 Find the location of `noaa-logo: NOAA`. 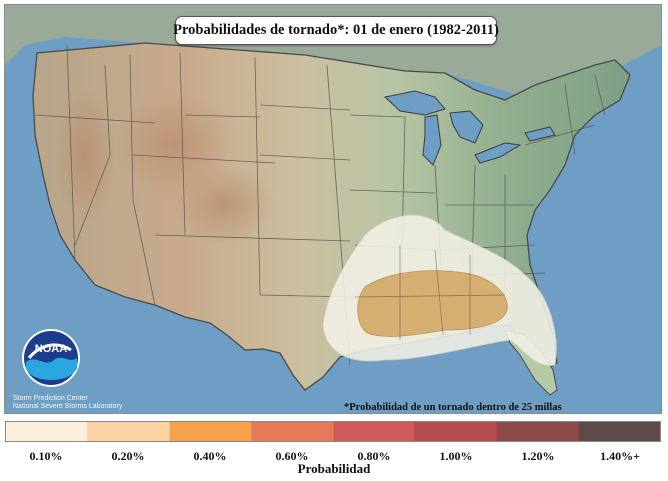

noaa-logo: NOAA is located at coordinates (51, 358).